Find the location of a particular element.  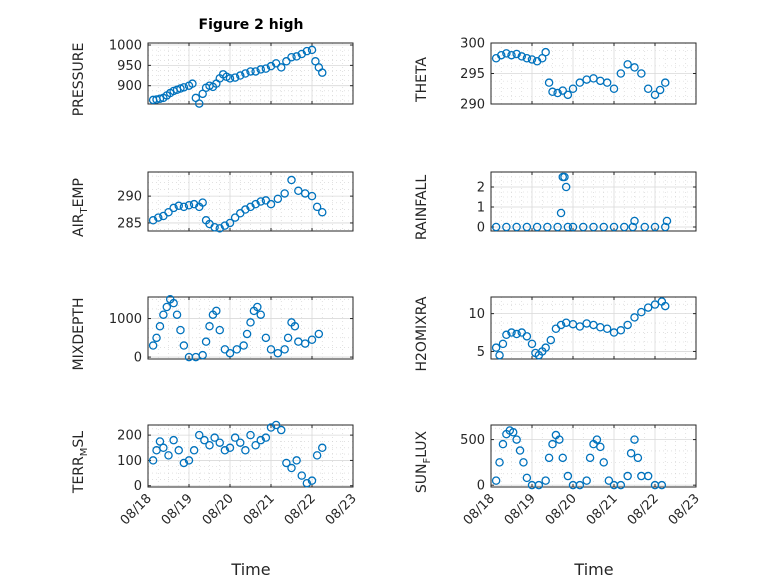

y-tick-label: 200 is located at coordinates (129, 436).